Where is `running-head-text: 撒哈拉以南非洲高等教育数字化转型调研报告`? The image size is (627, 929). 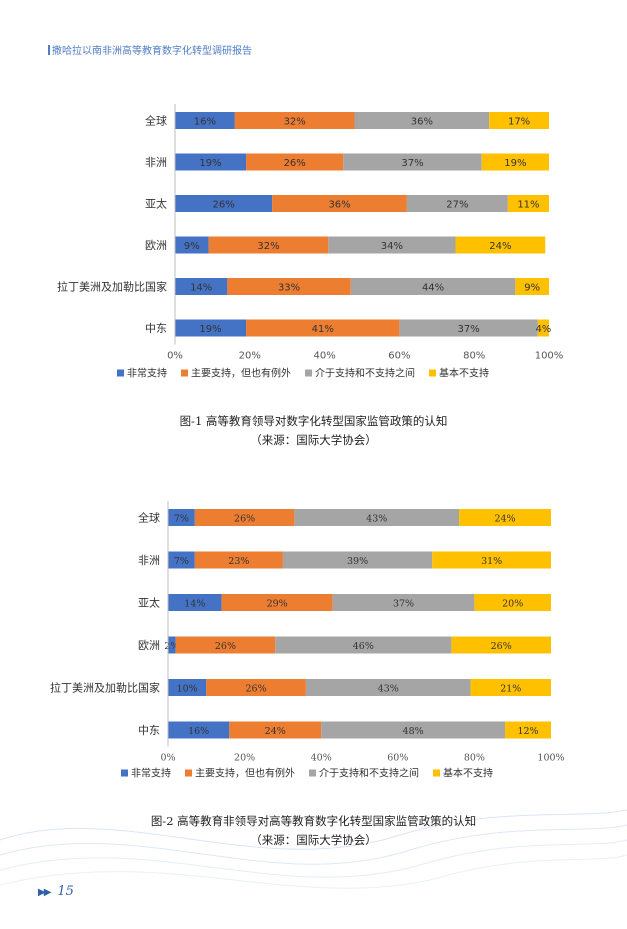 running-head-text: 撒哈拉以南非洲高等教育数字化转型调研报告 is located at coordinates (152, 51).